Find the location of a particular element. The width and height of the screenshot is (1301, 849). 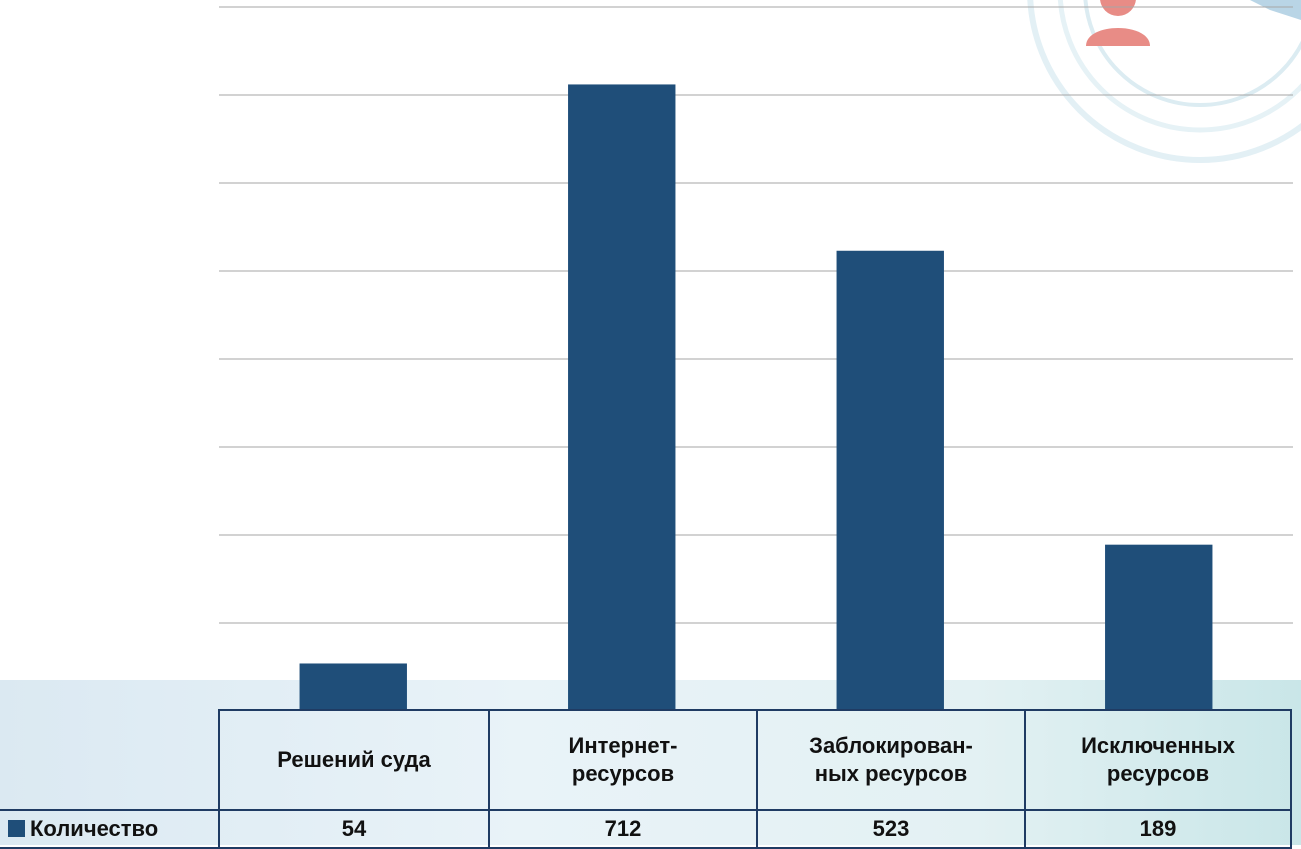

table-corner is located at coordinates (109, 760).